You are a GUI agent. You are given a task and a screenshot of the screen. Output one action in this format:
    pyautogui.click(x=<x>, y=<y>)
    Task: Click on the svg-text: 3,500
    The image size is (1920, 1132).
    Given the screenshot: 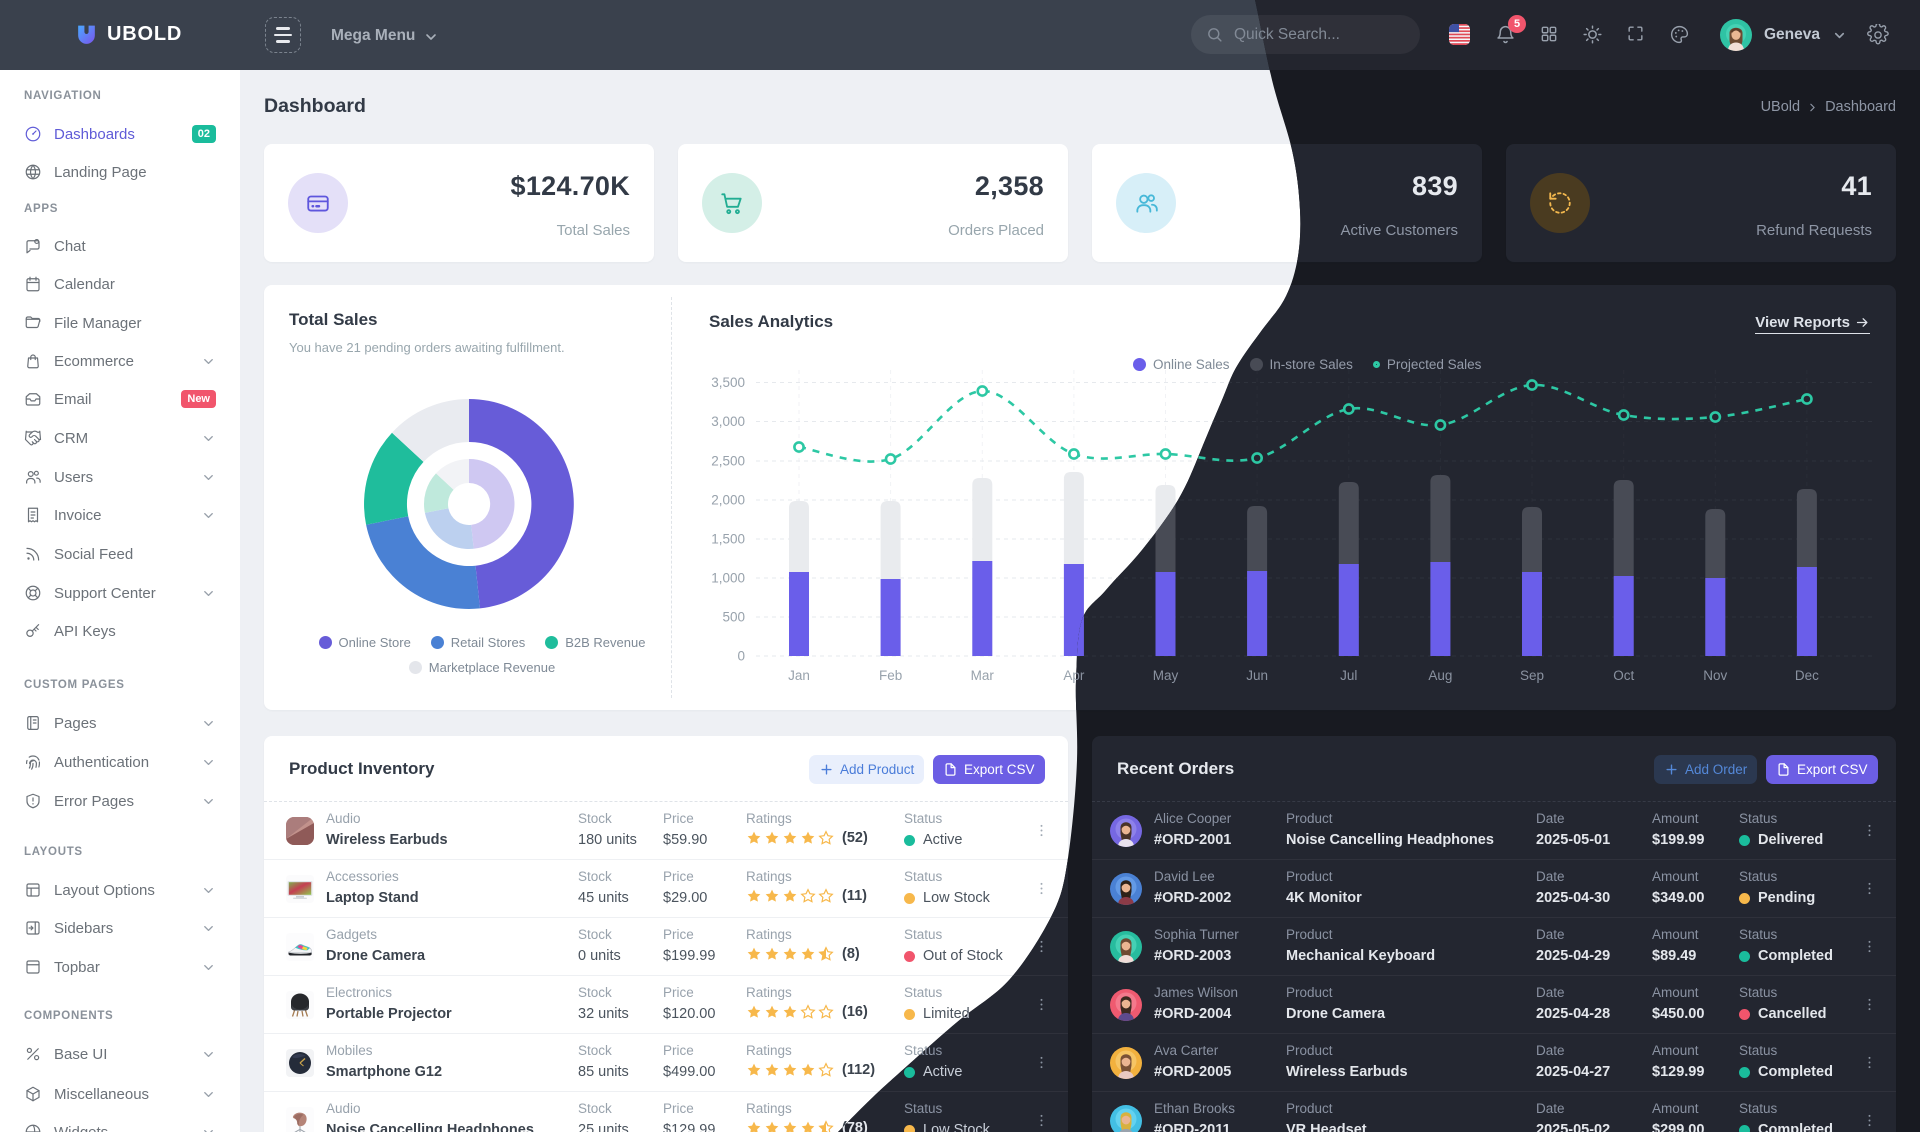 What is the action you would take?
    pyautogui.click(x=728, y=382)
    